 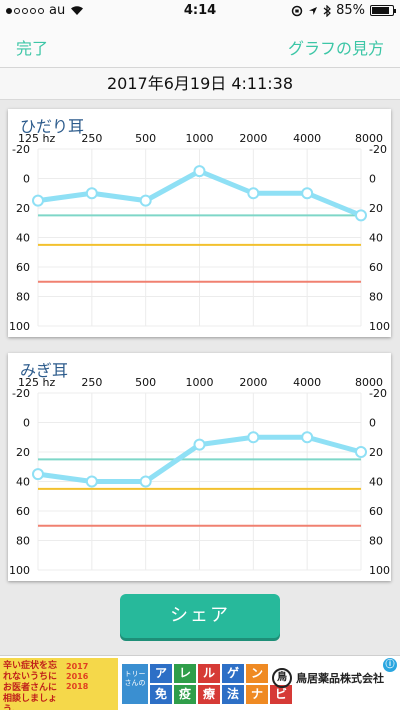 I want to click on ad-tile: 法, so click(x=233, y=694).